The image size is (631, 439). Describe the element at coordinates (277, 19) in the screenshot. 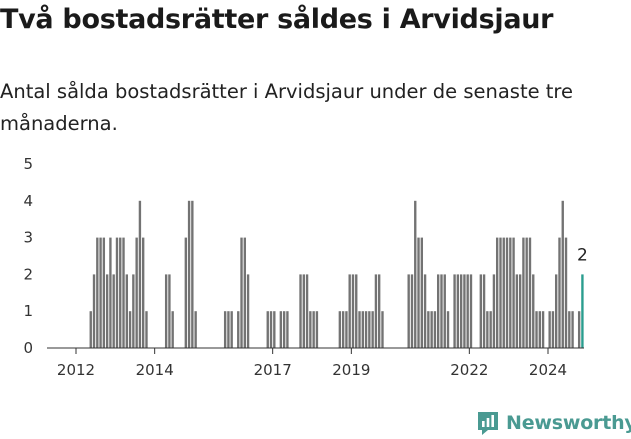

I see `chart-title: Två bostadsrätter såldes i Arvidsjaur` at that location.